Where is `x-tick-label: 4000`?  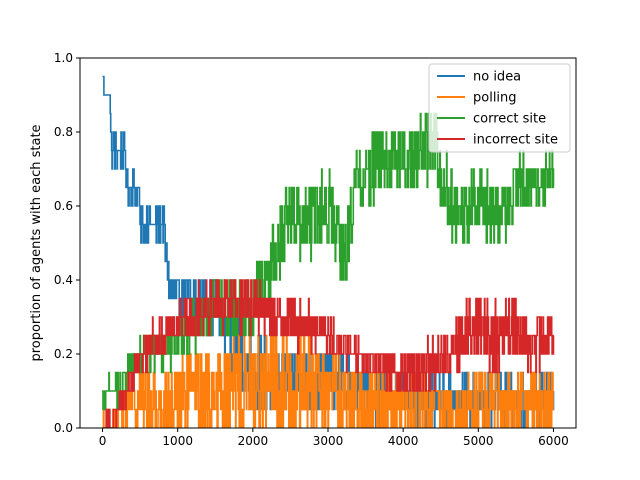 x-tick-label: 4000 is located at coordinates (403, 441).